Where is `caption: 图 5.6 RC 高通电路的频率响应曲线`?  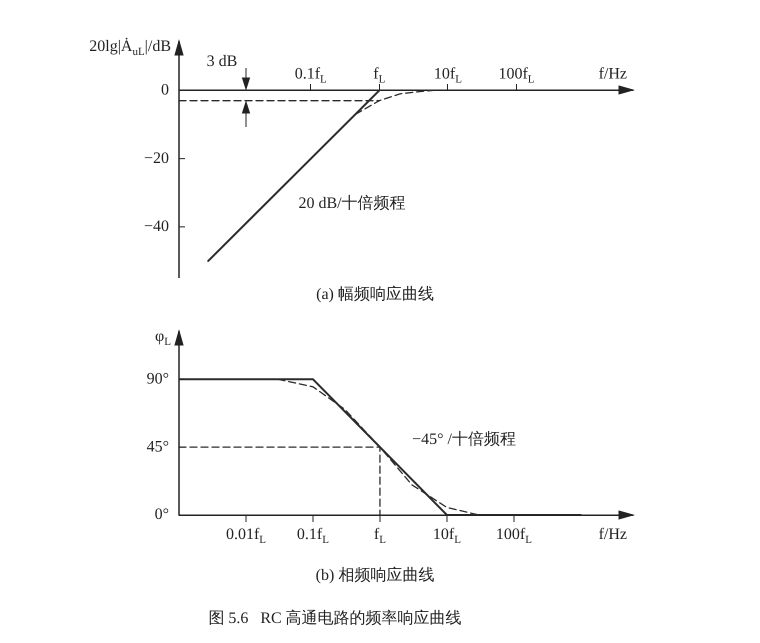
caption: 图 5.6 RC 高通电路的频率响应曲线 is located at coordinates (335, 618).